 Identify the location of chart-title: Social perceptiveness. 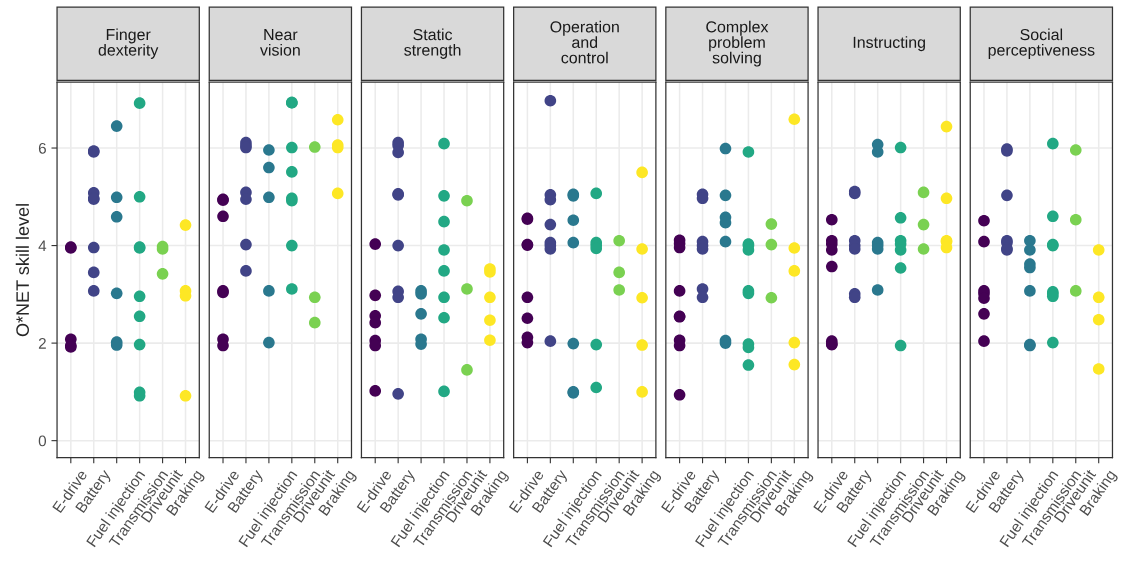
(1041, 43).